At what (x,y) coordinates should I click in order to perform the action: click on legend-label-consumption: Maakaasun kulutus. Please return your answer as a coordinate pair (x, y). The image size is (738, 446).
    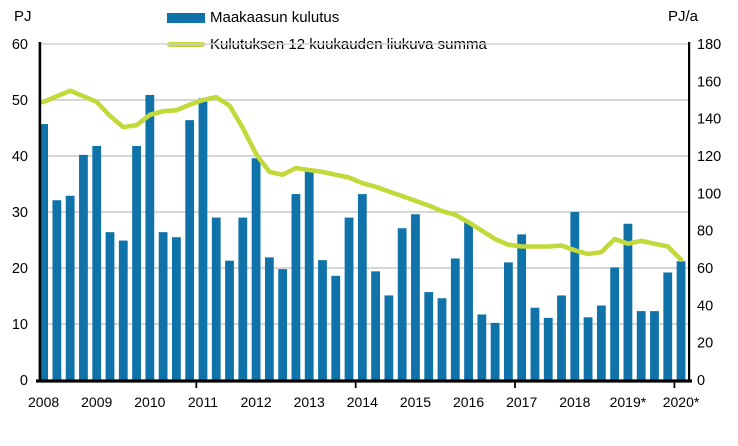
    Looking at the image, I should click on (275, 17).